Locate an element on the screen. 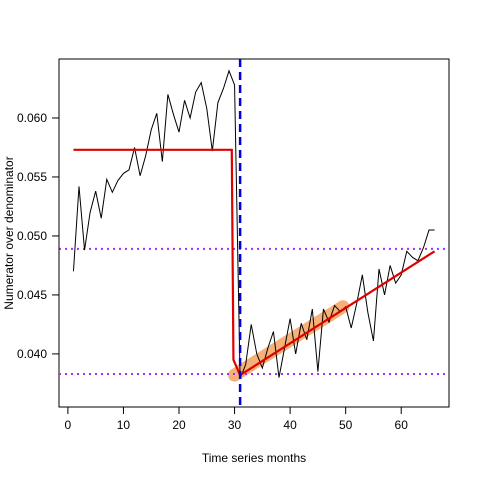 Image resolution: width=480 pixels, height=480 pixels. x-axis: 0 10 20 30 40 50 60 is located at coordinates (237, 419).